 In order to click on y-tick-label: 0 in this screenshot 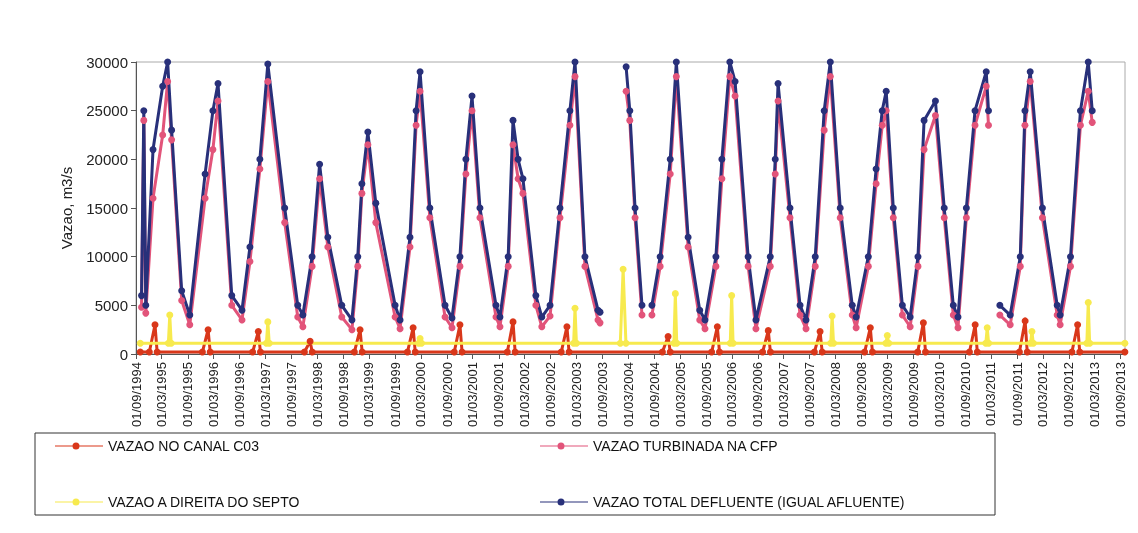, I will do `click(123, 354)`.